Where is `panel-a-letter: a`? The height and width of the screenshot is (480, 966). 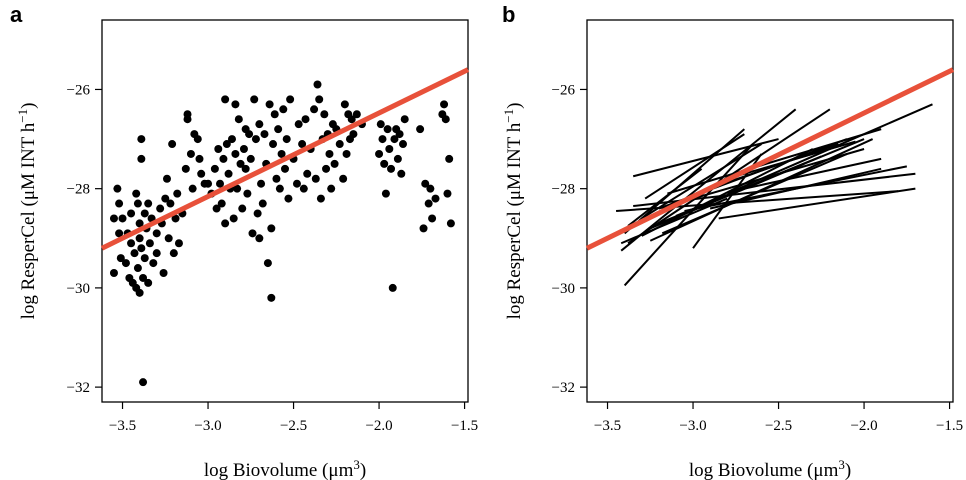 panel-a-letter: a is located at coordinates (16, 14).